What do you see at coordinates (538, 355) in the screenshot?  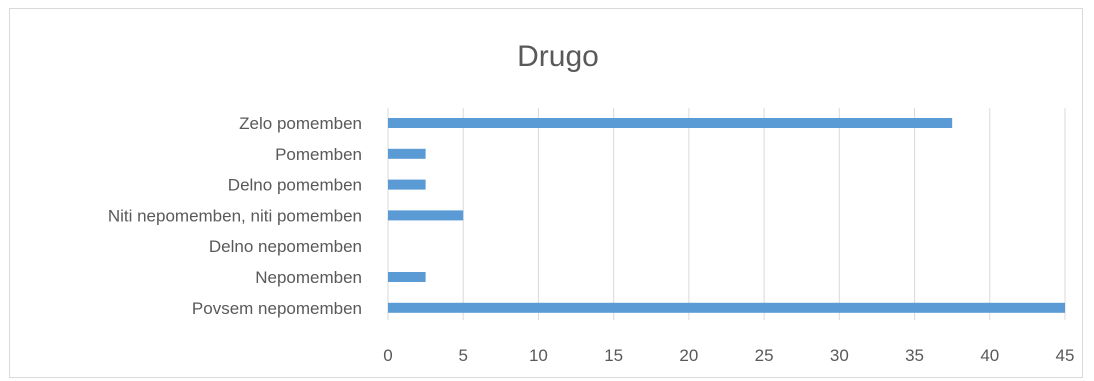 I see `x-tick-label: 10` at bounding box center [538, 355].